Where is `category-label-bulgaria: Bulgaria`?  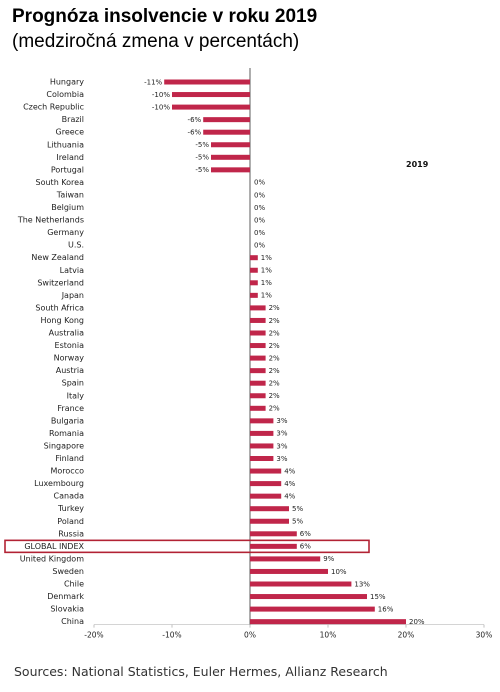
category-label-bulgaria: Bulgaria is located at coordinates (67, 420).